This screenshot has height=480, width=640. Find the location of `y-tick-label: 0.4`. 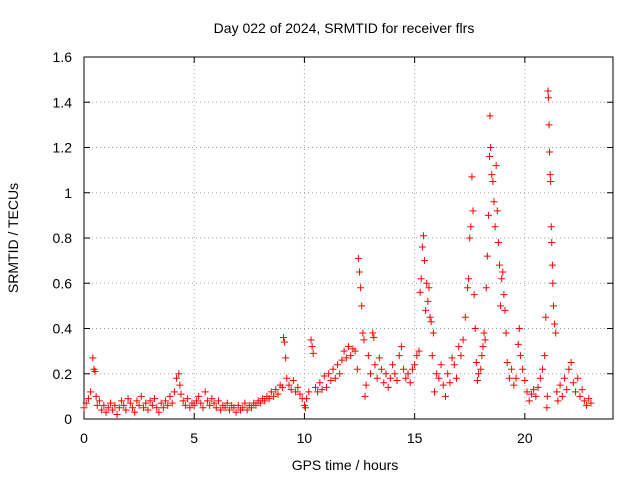

y-tick-label: 0.4 is located at coordinates (63, 329).